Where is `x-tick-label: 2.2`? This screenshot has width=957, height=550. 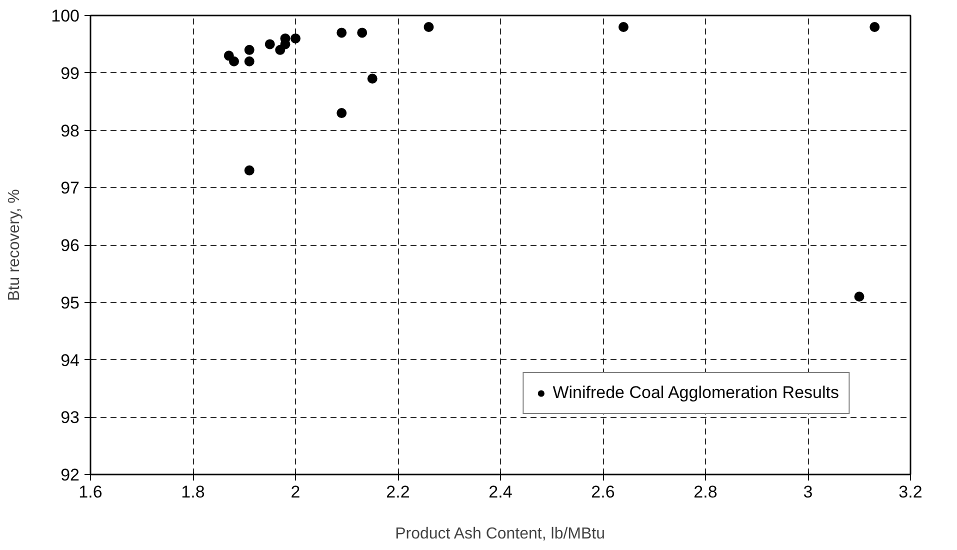
x-tick-label: 2.2 is located at coordinates (398, 492).